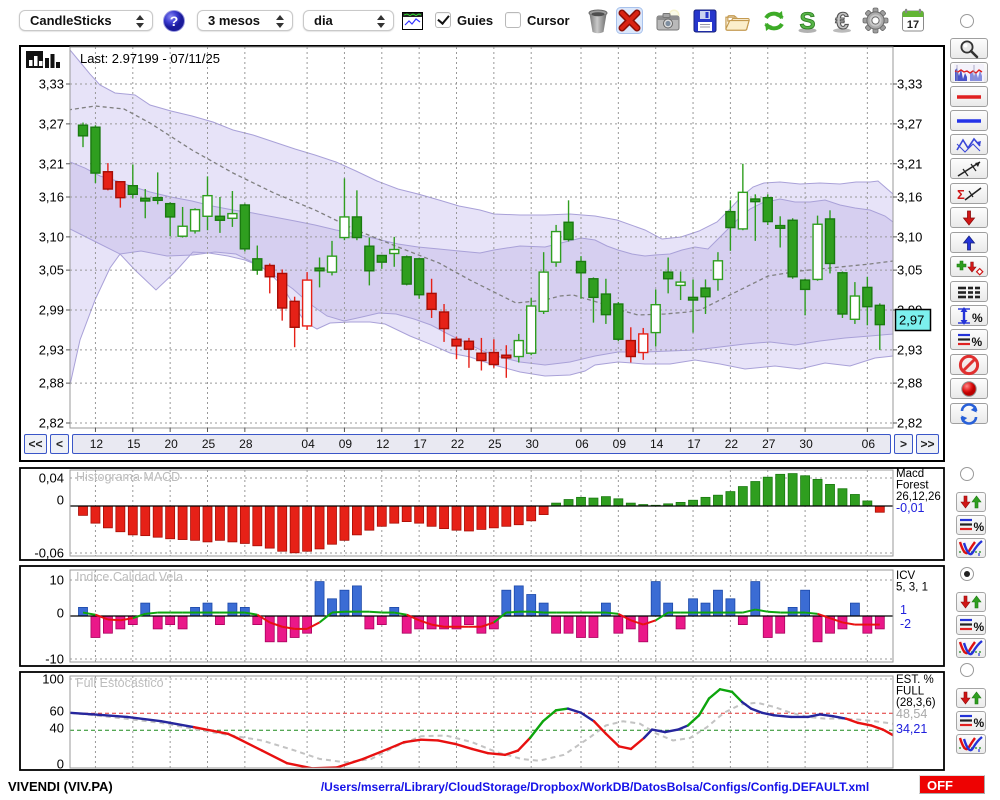  What do you see at coordinates (495, 444) in the screenshot?
I see `date-tick-label: 25` at bounding box center [495, 444].